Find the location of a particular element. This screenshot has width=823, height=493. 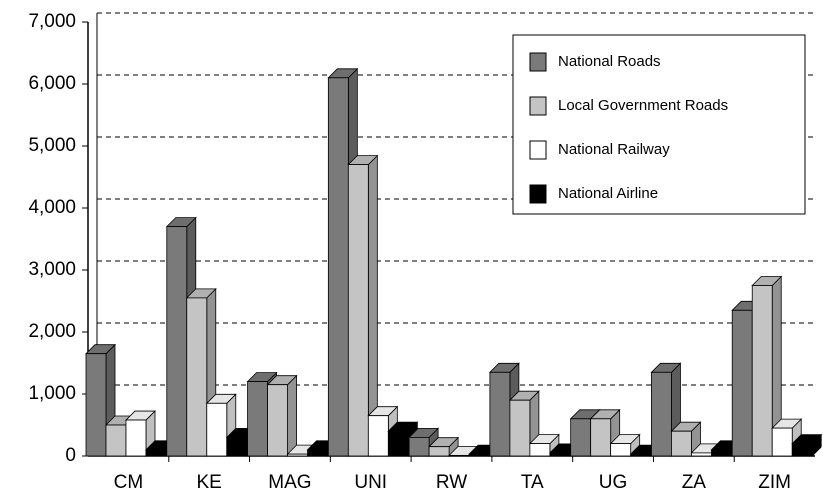

y-tick-label: 5,000 is located at coordinates (52, 145).